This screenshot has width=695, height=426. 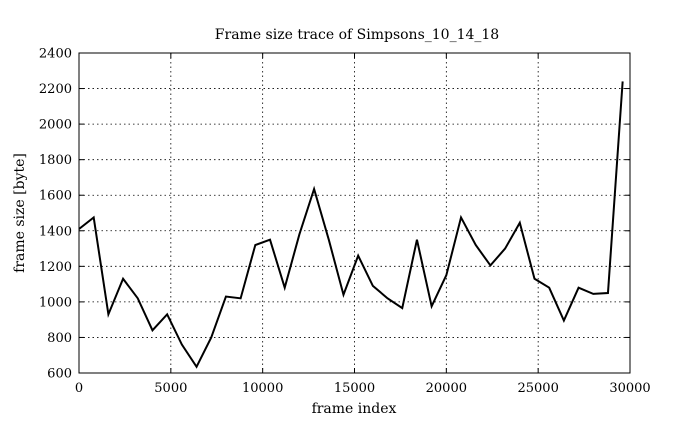 What do you see at coordinates (55, 160) in the screenshot?
I see `y-tick-label: 1800` at bounding box center [55, 160].